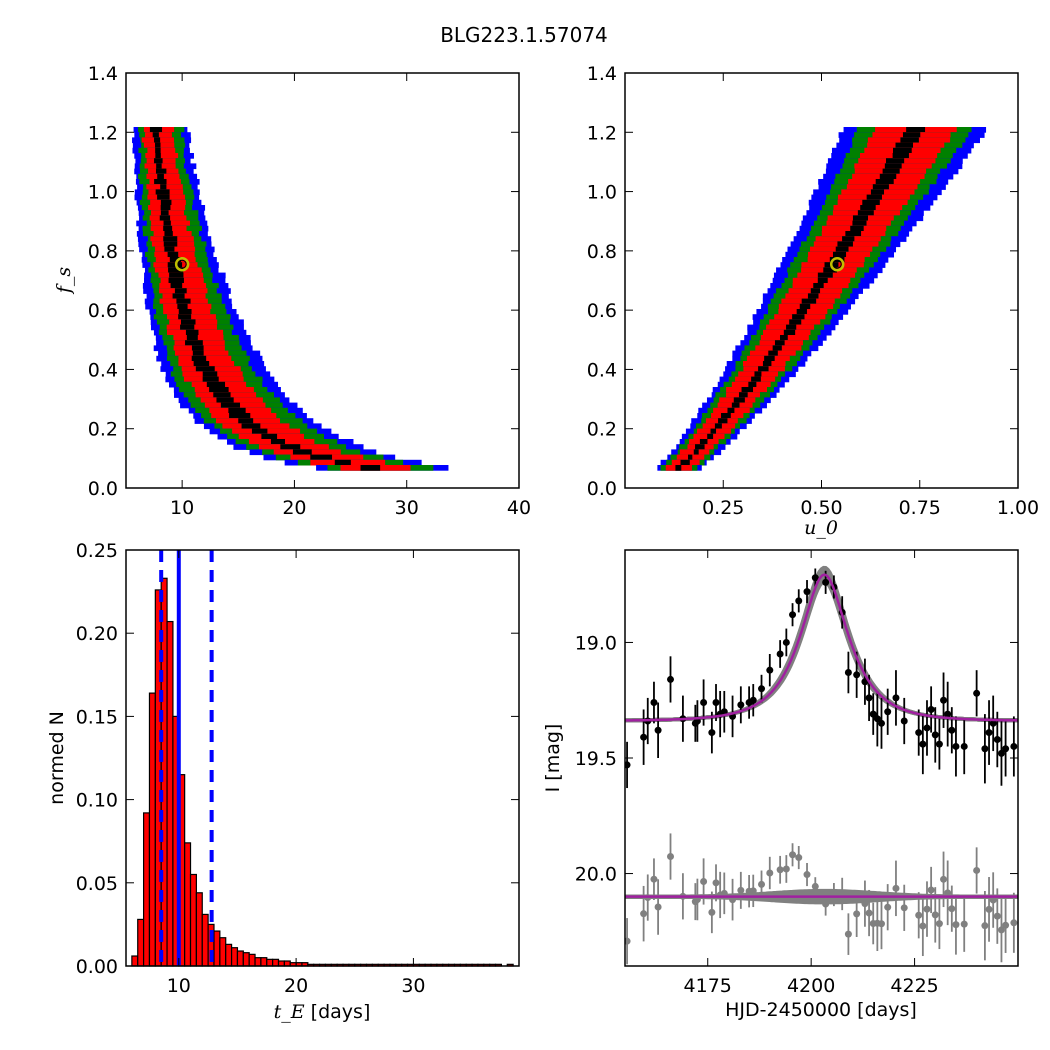 The image size is (1050, 1050). Describe the element at coordinates (723, 508) in the screenshot. I see `p2-xtick-label: 0.25` at that location.